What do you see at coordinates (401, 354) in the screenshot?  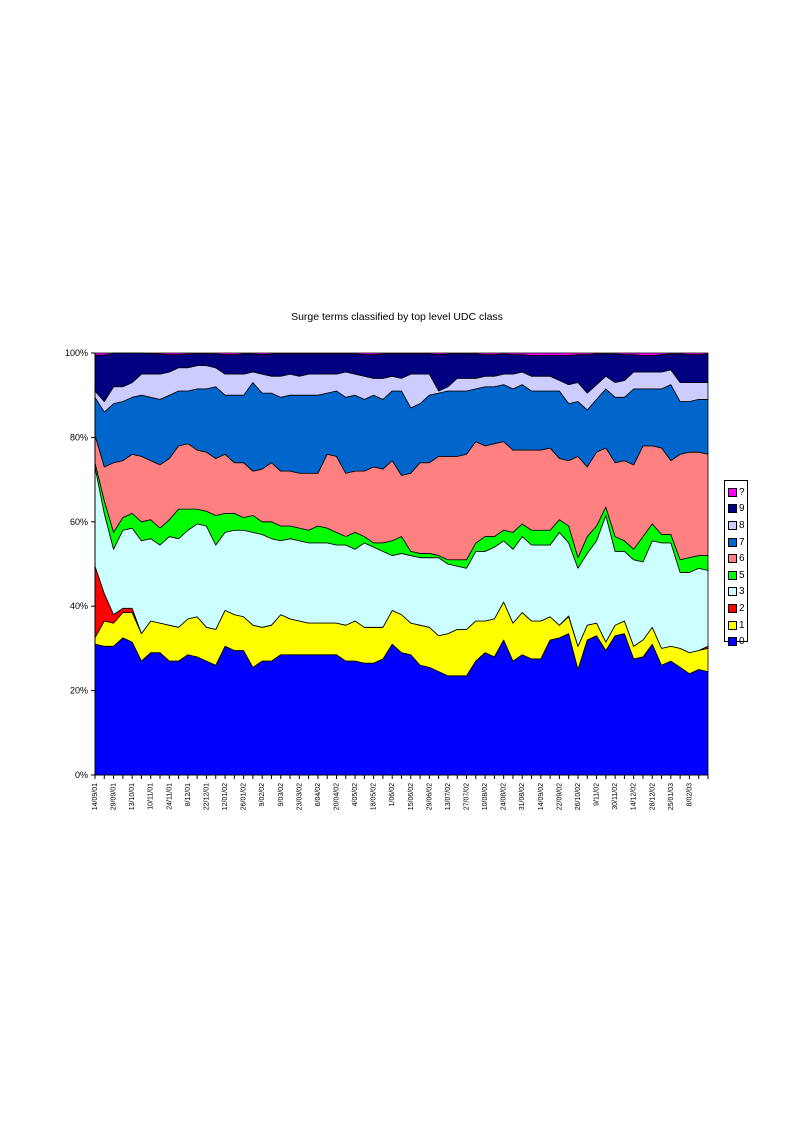 I see `area-series-unknown` at bounding box center [401, 354].